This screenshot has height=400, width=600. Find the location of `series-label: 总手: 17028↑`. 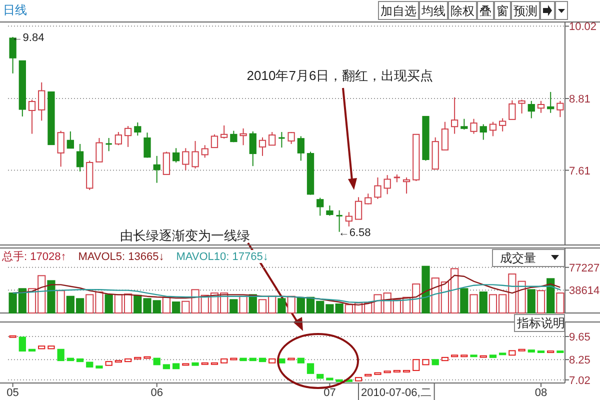

series-label: 总手: 17028↑ is located at coordinates (33, 256).